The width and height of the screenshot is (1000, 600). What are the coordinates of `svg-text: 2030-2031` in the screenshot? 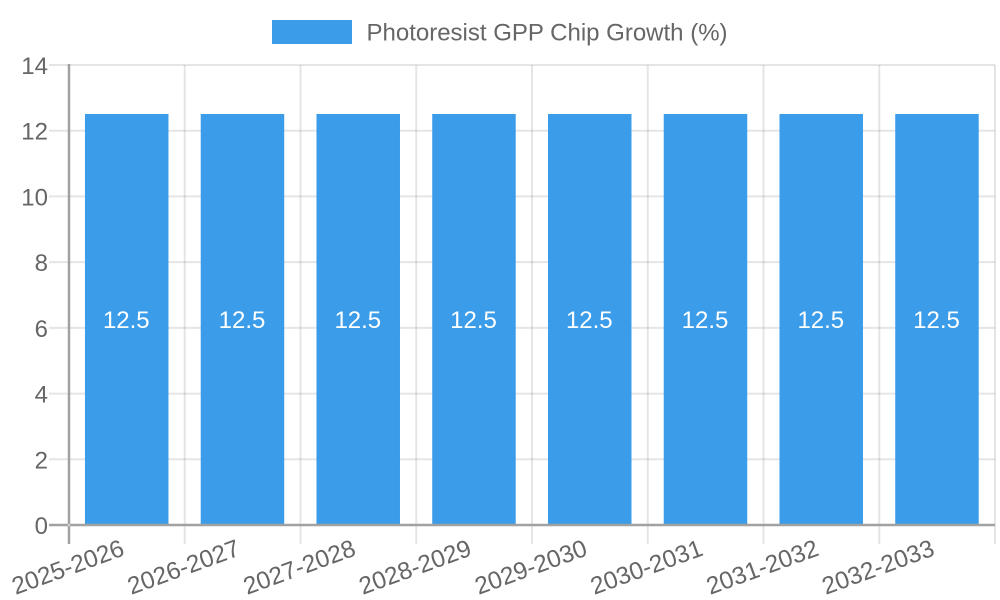 It's located at (646, 567).